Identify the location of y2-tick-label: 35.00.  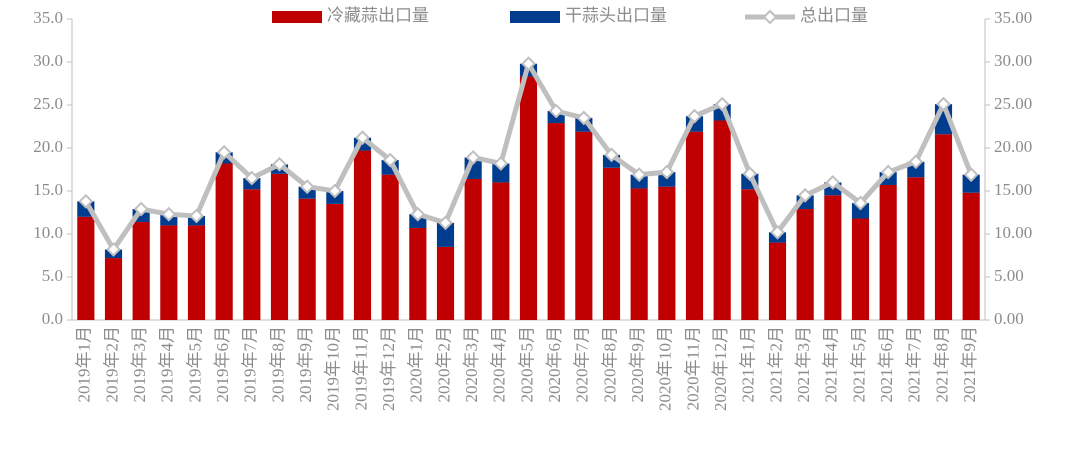
(1013, 17).